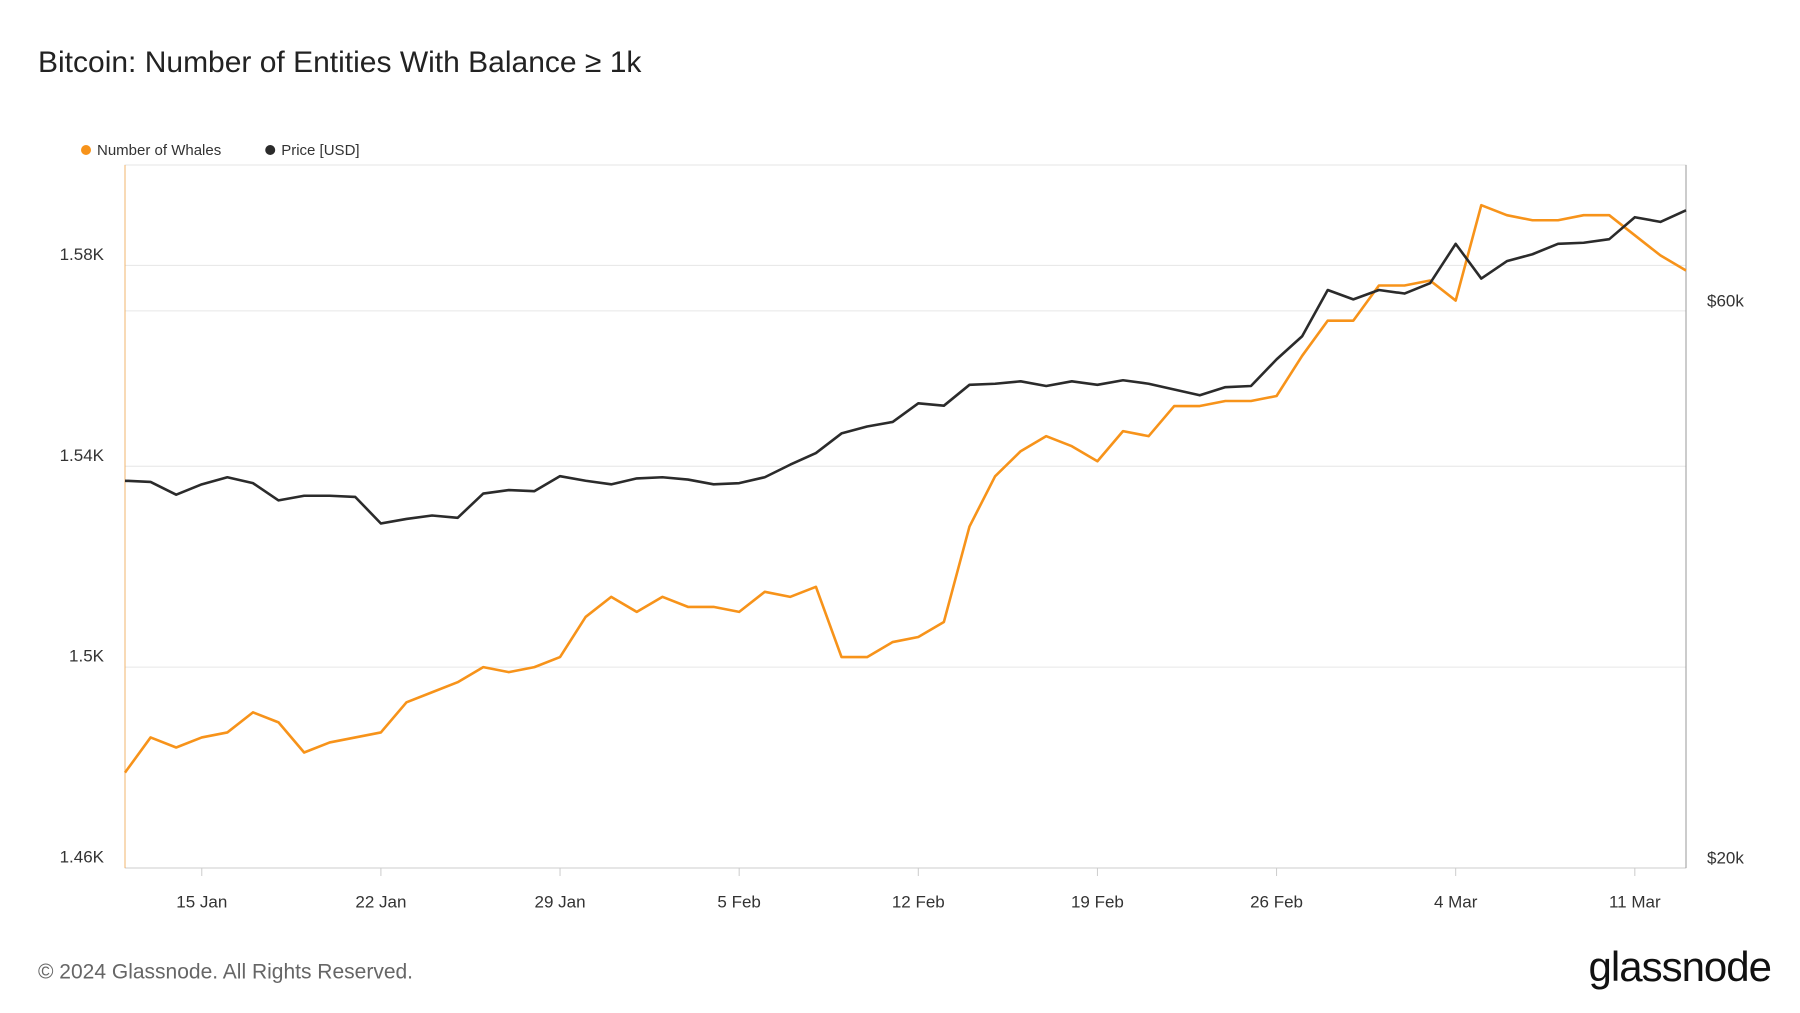  I want to click on x-tick-label: 4 Mar, so click(1456, 901).